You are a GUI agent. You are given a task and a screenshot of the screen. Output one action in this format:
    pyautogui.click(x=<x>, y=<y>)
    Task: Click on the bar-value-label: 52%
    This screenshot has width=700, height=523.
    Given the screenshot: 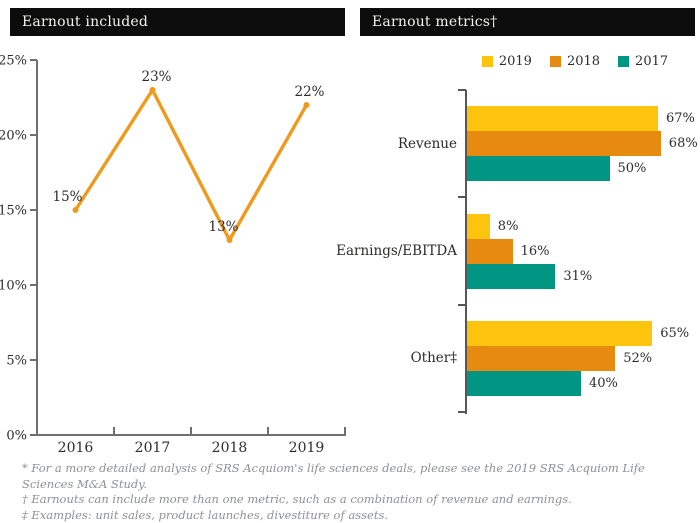 What is the action you would take?
    pyautogui.click(x=637, y=358)
    